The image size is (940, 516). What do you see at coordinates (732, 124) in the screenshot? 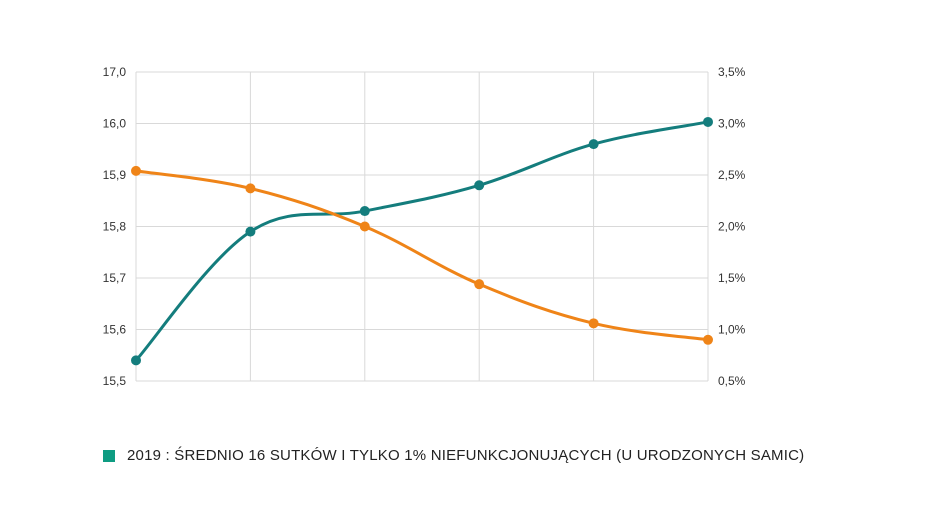
I see `right-tick-label: 3,0%` at bounding box center [732, 124].